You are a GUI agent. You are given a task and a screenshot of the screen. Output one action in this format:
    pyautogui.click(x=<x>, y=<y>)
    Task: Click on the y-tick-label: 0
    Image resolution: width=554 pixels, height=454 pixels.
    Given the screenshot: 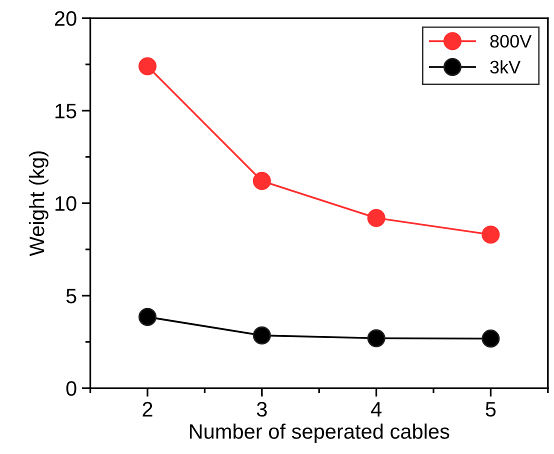 What is the action you would take?
    pyautogui.click(x=71, y=388)
    